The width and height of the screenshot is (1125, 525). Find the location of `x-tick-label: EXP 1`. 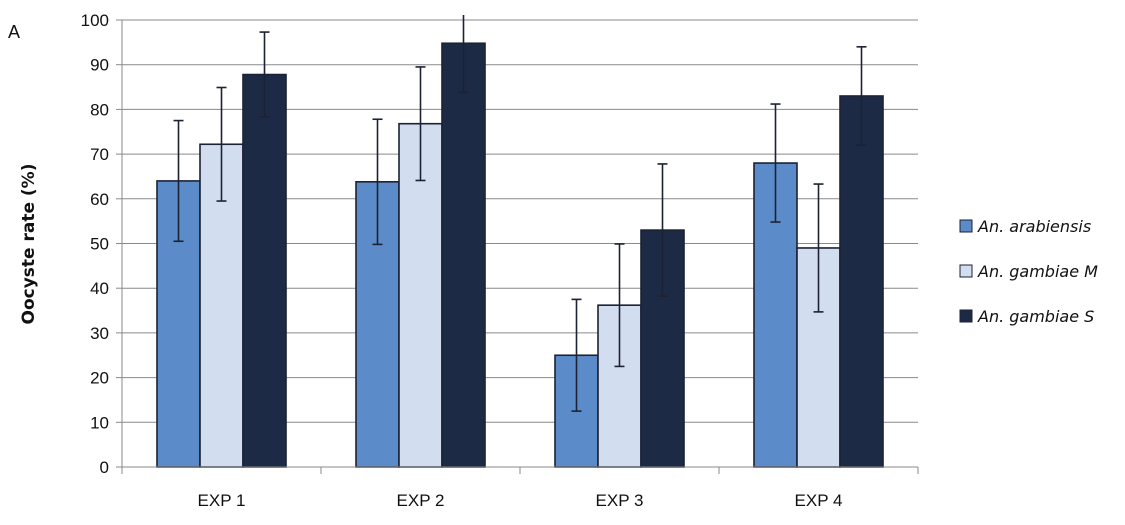

x-tick-label: EXP 1 is located at coordinates (222, 500).